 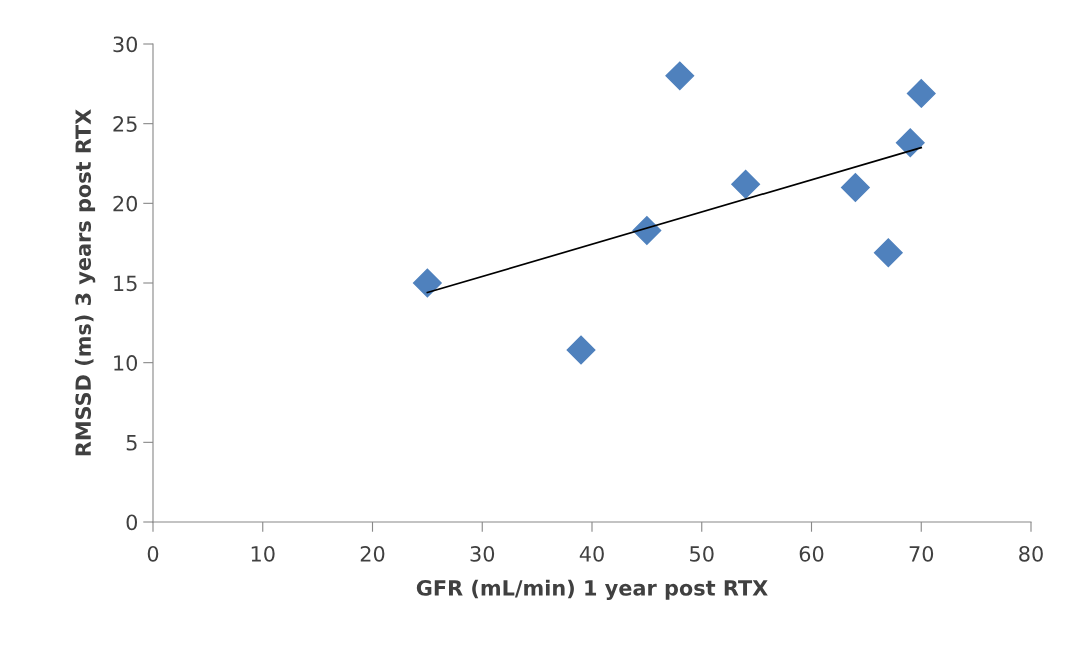 I want to click on x-tick-label: 30, so click(x=482, y=553).